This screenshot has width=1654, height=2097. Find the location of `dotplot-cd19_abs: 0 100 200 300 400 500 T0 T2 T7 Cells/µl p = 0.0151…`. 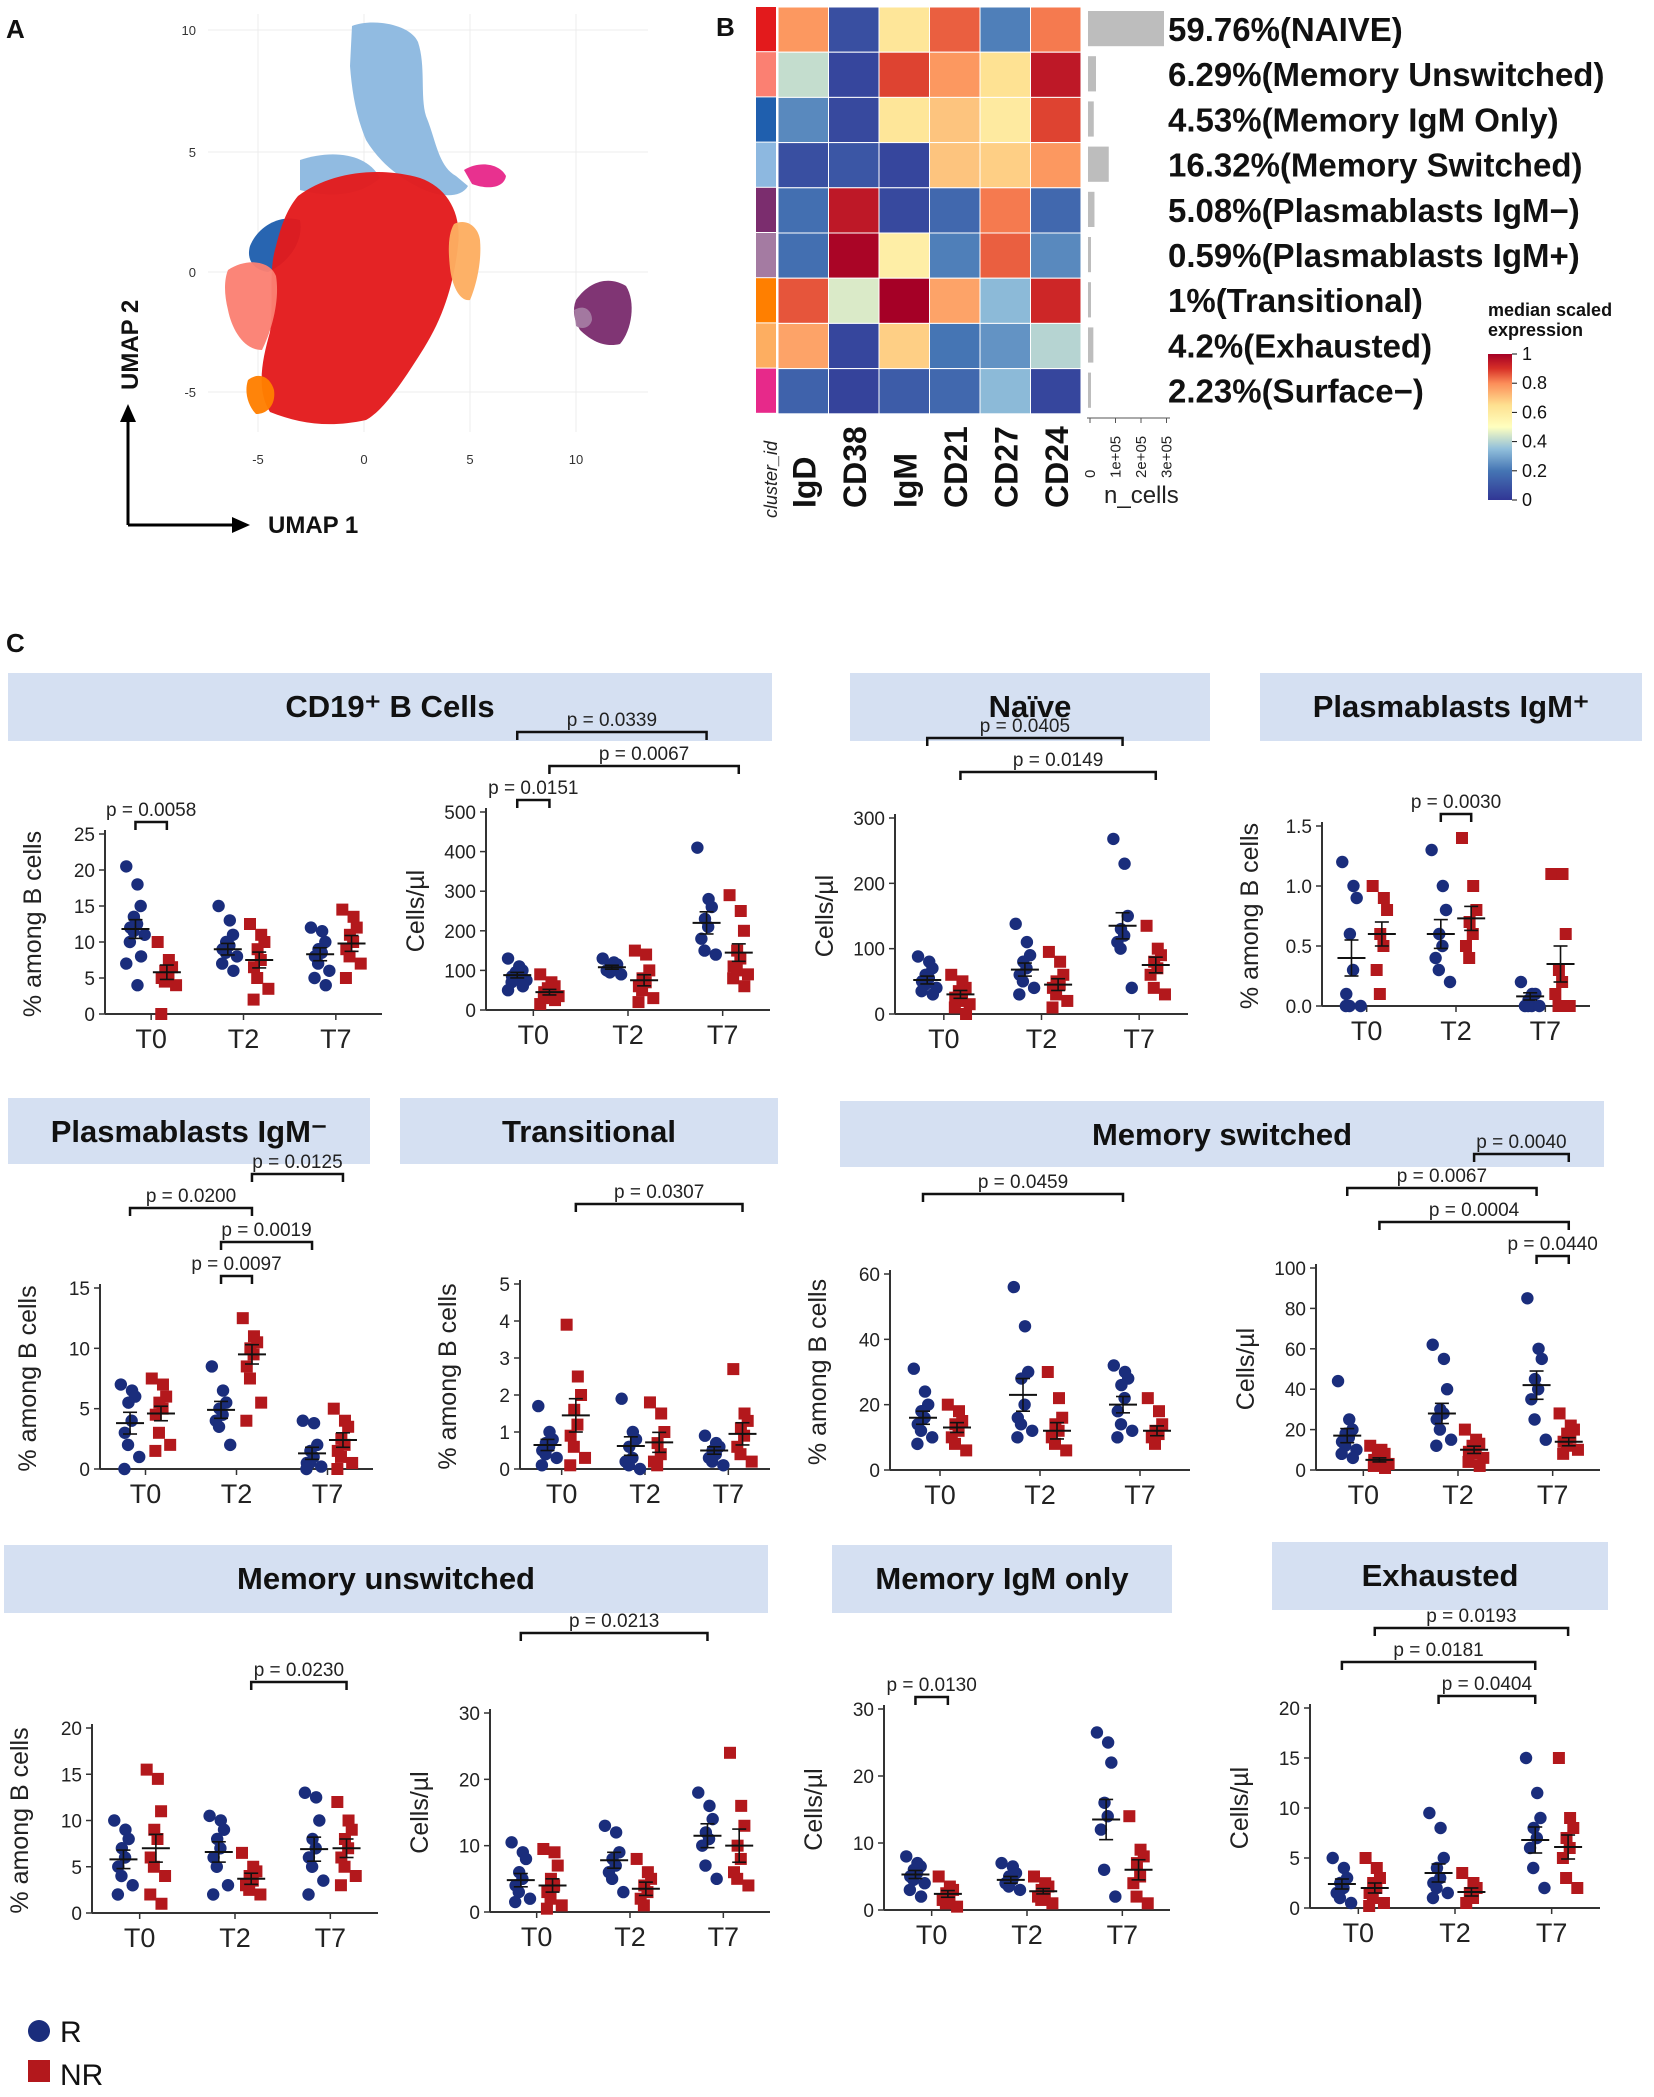

dotplot-cd19_abs: 0 100 200 300 400 500 T0 T2 T7 Cells/µl p = 0.0151… is located at coordinates (586, 880).